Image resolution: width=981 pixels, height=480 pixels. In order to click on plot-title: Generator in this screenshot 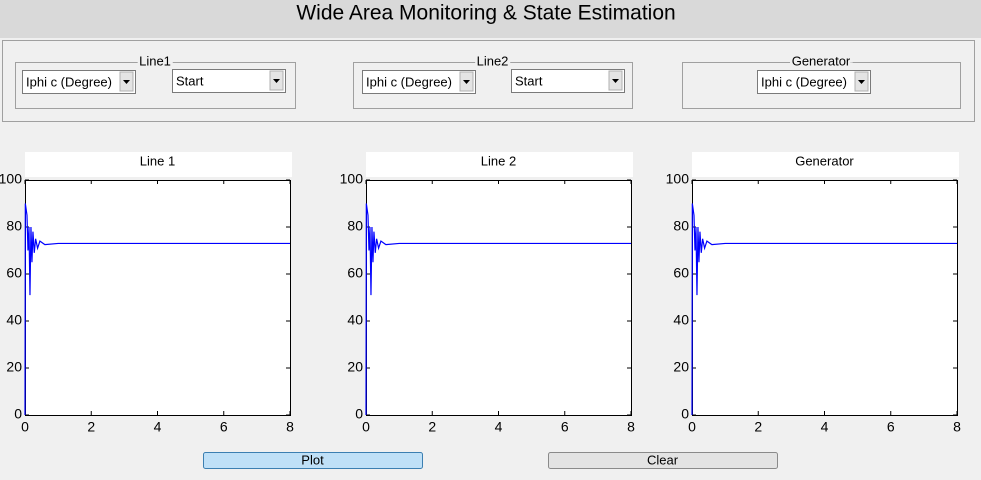, I will do `click(824, 160)`.